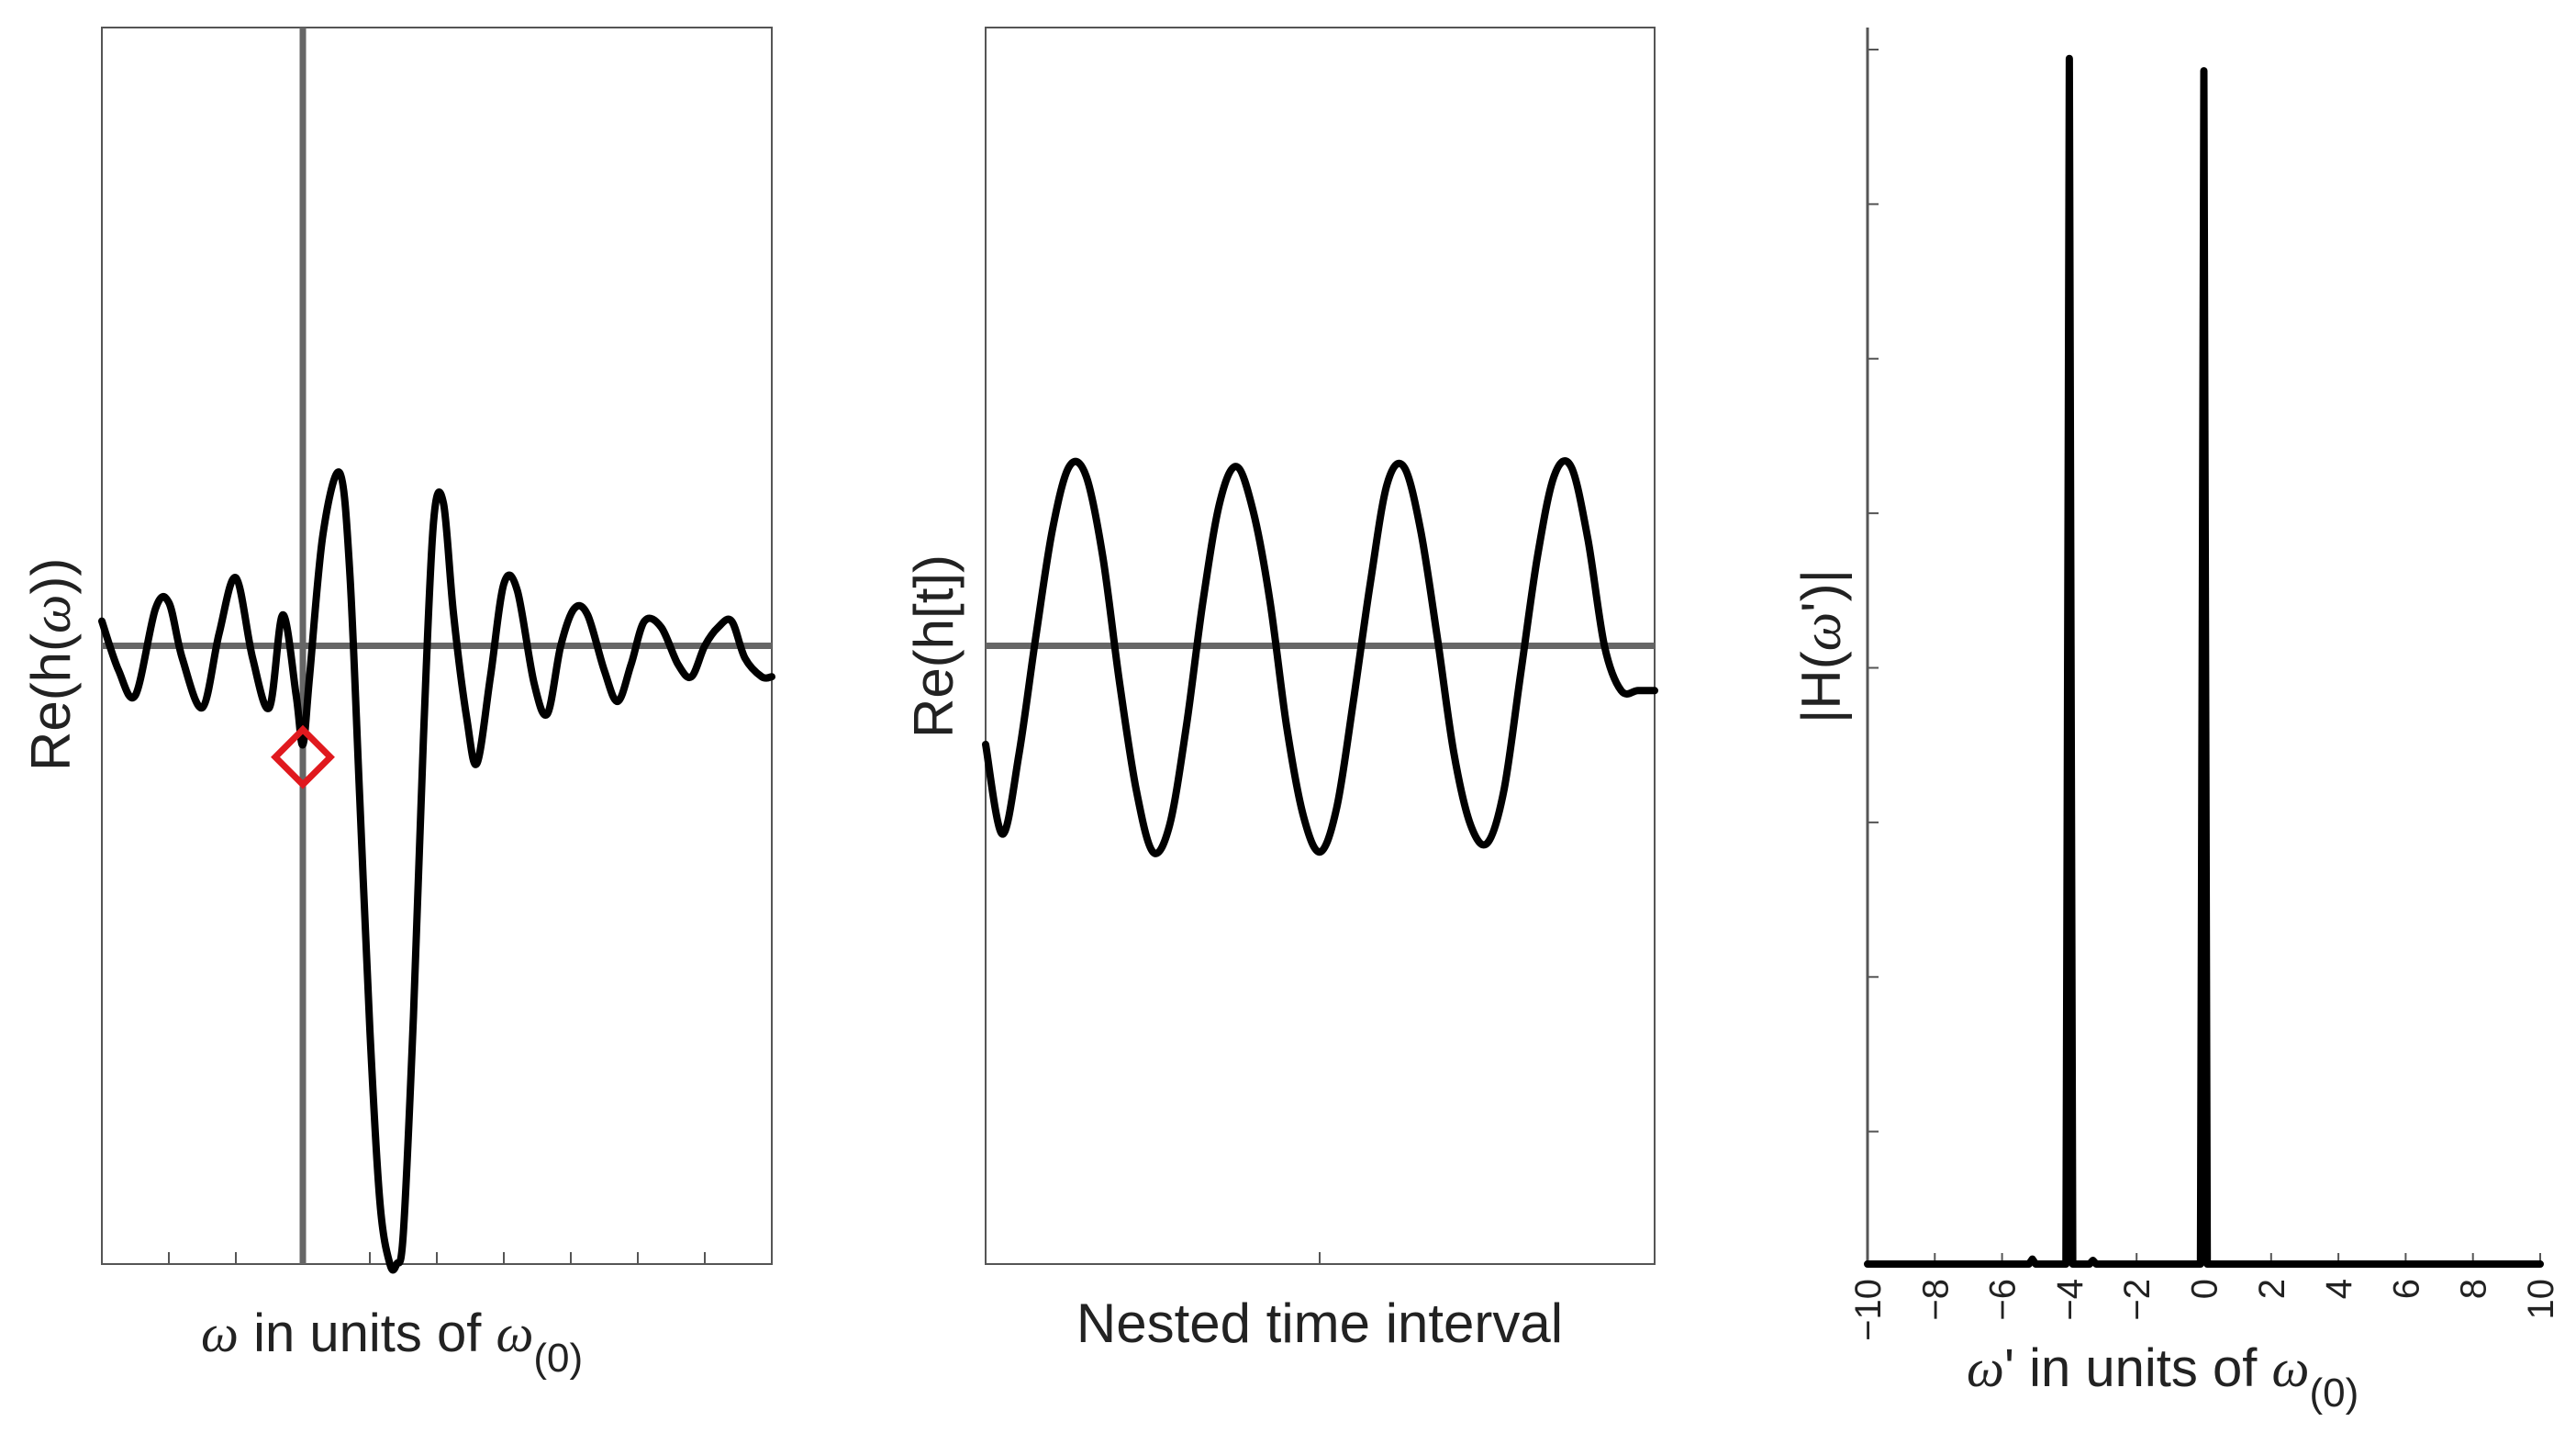 This screenshot has width=2576, height=1455. Describe the element at coordinates (303, 756) in the screenshot. I see `panel-1-diamond-marker` at that location.